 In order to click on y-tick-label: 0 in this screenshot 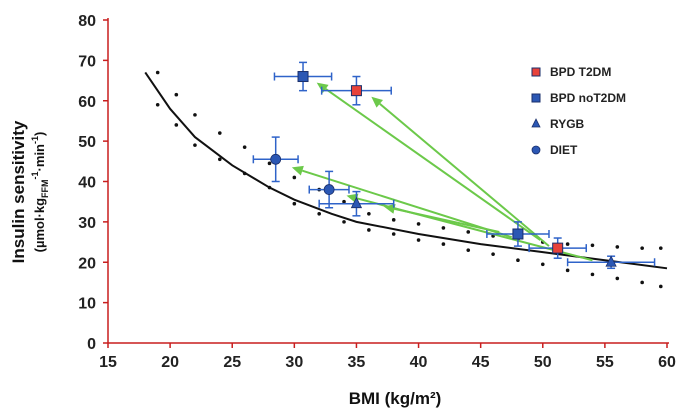, I will do `click(91, 344)`.